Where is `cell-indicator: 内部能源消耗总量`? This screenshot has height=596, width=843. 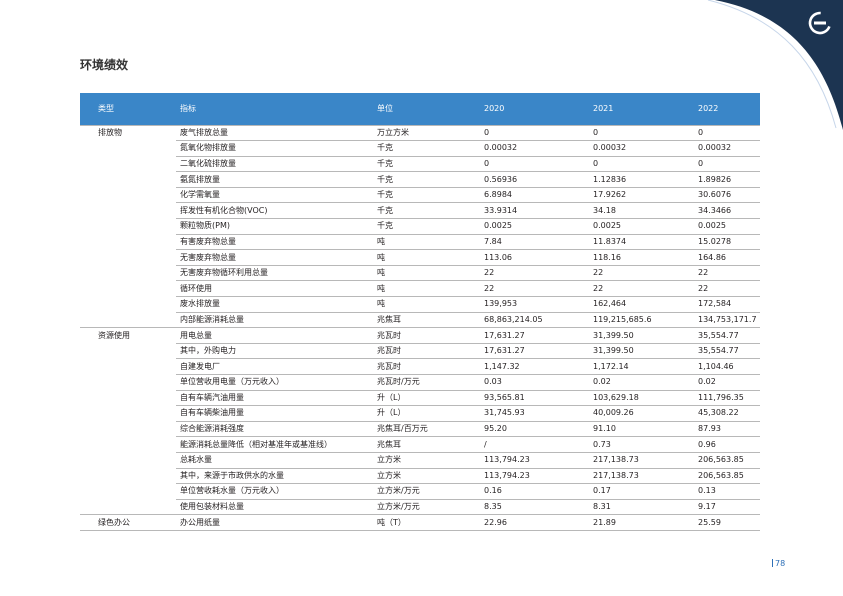
cell-indicator: 内部能源消耗总量 is located at coordinates (274, 320).